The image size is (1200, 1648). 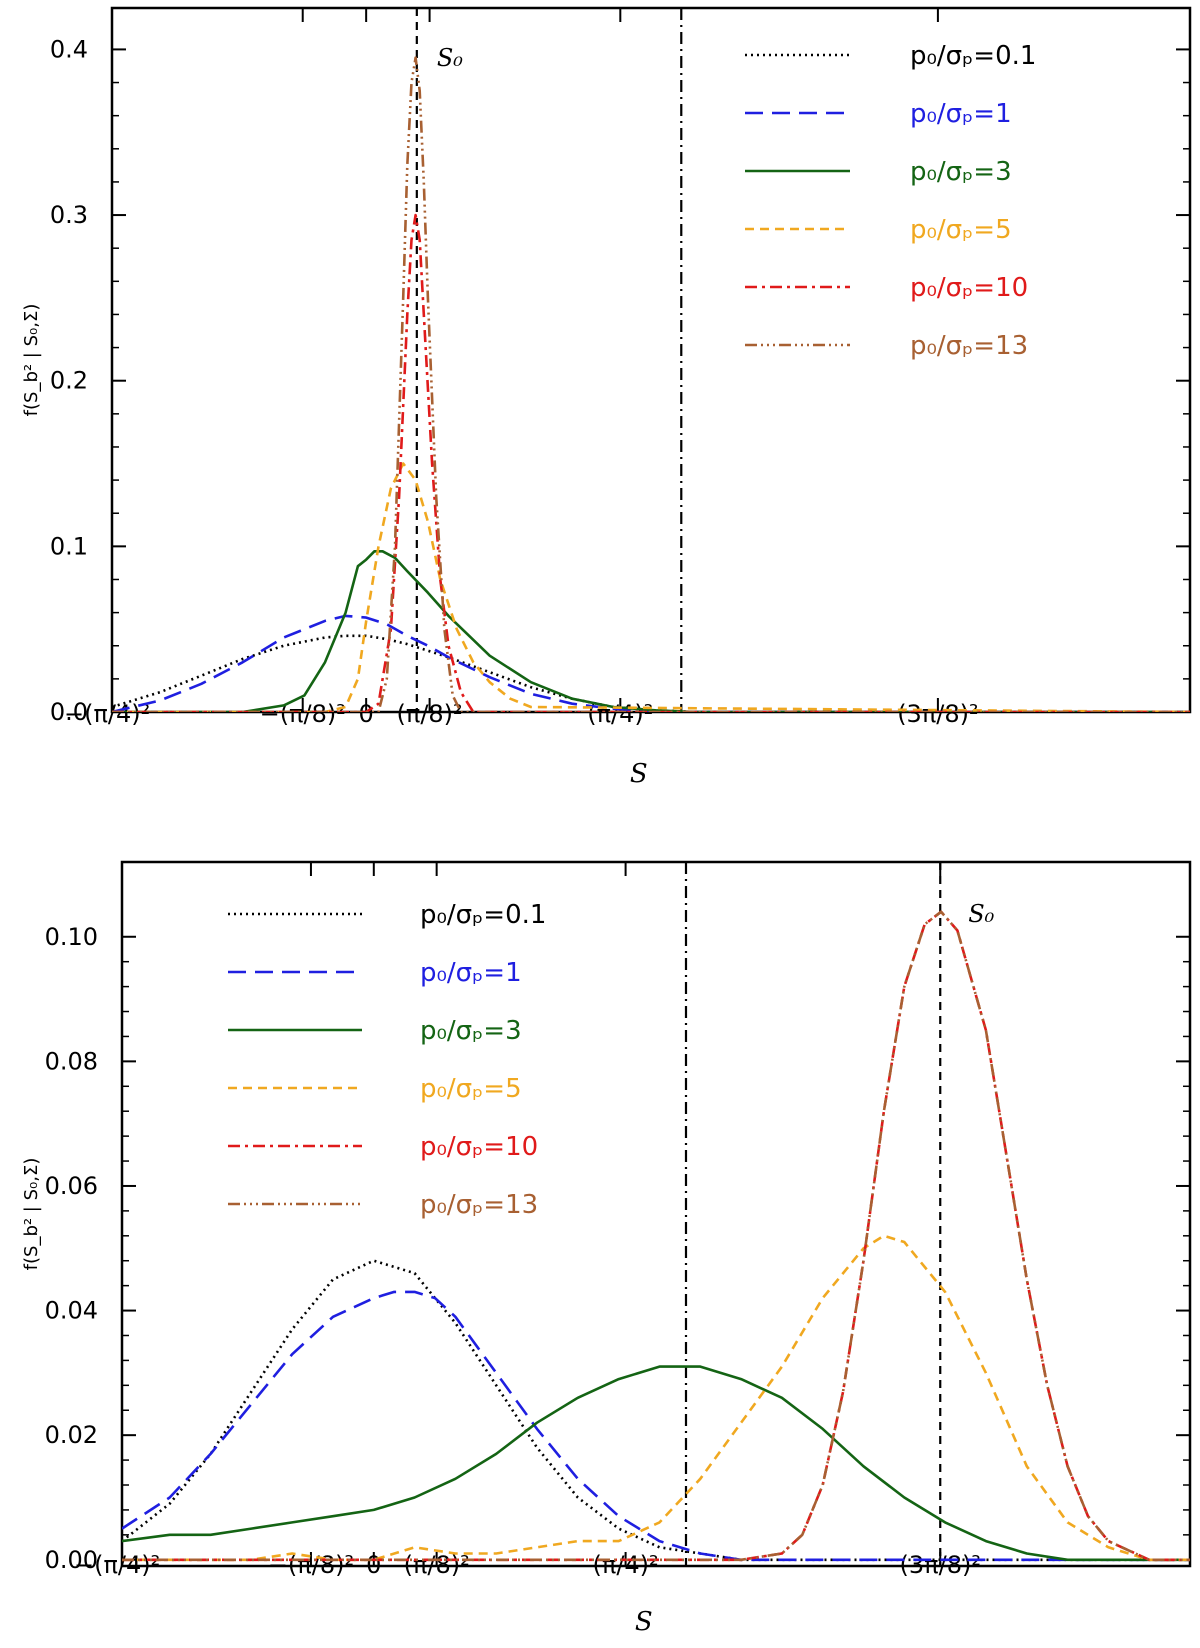 I want to click on y-tick-label: 0.3, so click(x=69, y=215).